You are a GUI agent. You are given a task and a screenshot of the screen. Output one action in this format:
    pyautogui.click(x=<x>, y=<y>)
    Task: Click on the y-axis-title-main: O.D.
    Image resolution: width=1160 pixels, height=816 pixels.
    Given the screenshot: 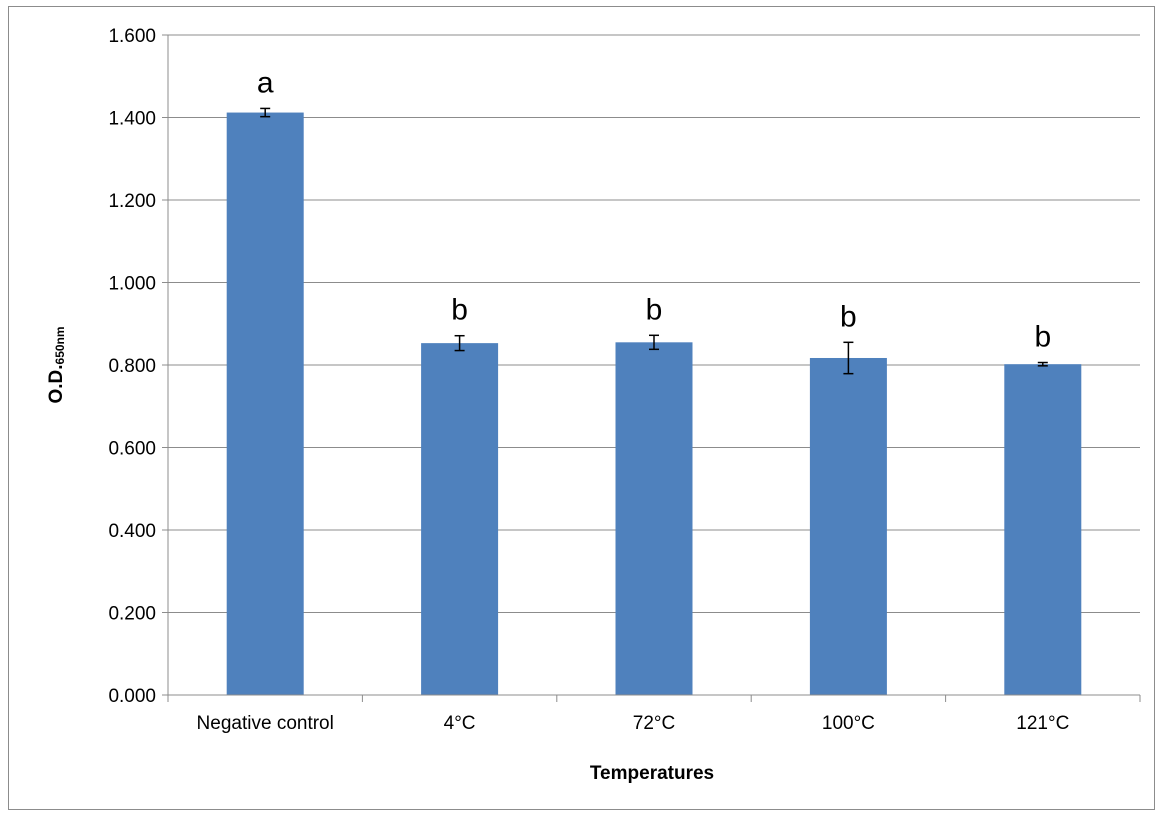 What is the action you would take?
    pyautogui.click(x=56, y=383)
    